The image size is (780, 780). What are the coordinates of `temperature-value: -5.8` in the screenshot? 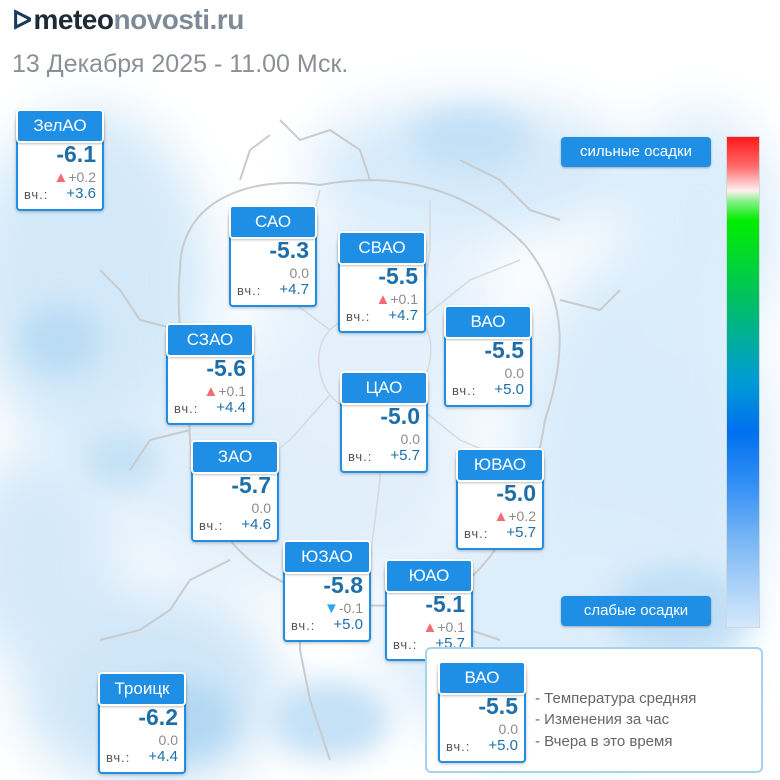 It's located at (343, 585).